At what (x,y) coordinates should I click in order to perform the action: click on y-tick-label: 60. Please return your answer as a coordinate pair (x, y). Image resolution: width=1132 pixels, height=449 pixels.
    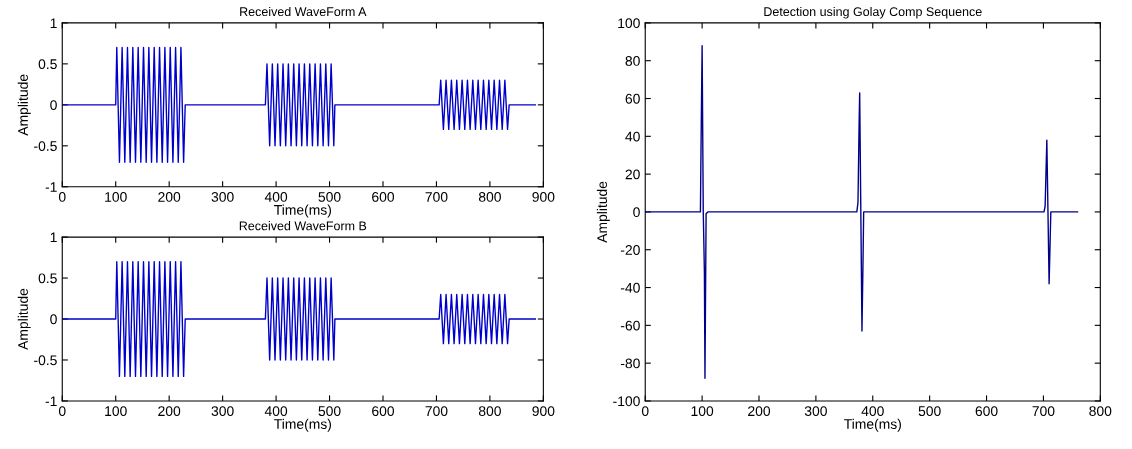
    Looking at the image, I should click on (632, 98).